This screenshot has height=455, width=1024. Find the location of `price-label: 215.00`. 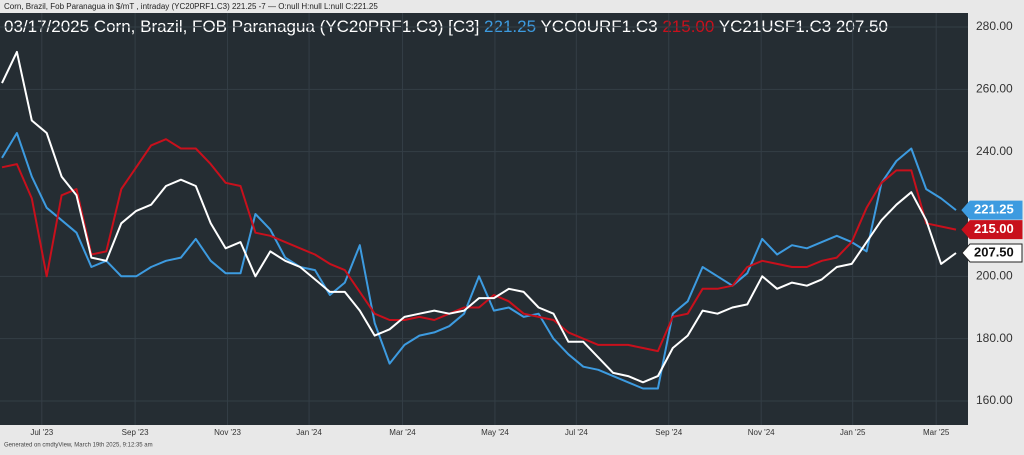

price-label: 215.00 is located at coordinates (994, 228).